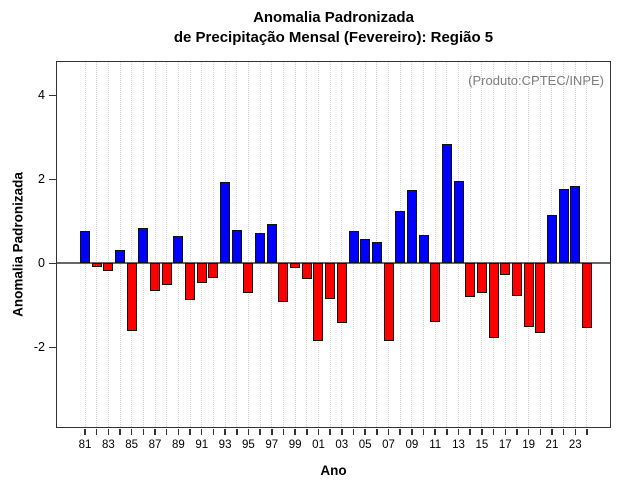  What do you see at coordinates (39, 347) in the screenshot?
I see `y-tick-label--2: -2` at bounding box center [39, 347].